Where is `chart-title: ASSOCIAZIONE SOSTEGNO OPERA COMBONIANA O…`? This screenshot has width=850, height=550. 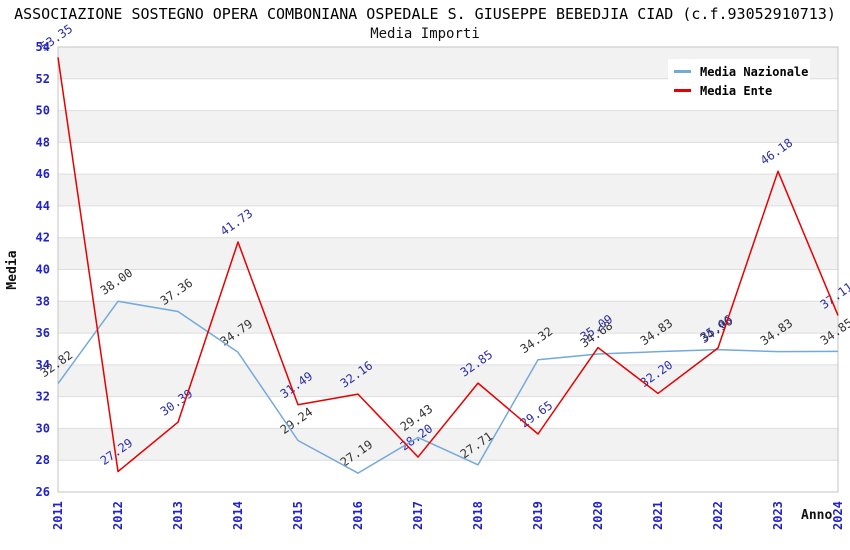
chart-title: ASSOCIAZIONE SOSTEGNO OPERA COMBONIANA O… is located at coordinates (425, 14).